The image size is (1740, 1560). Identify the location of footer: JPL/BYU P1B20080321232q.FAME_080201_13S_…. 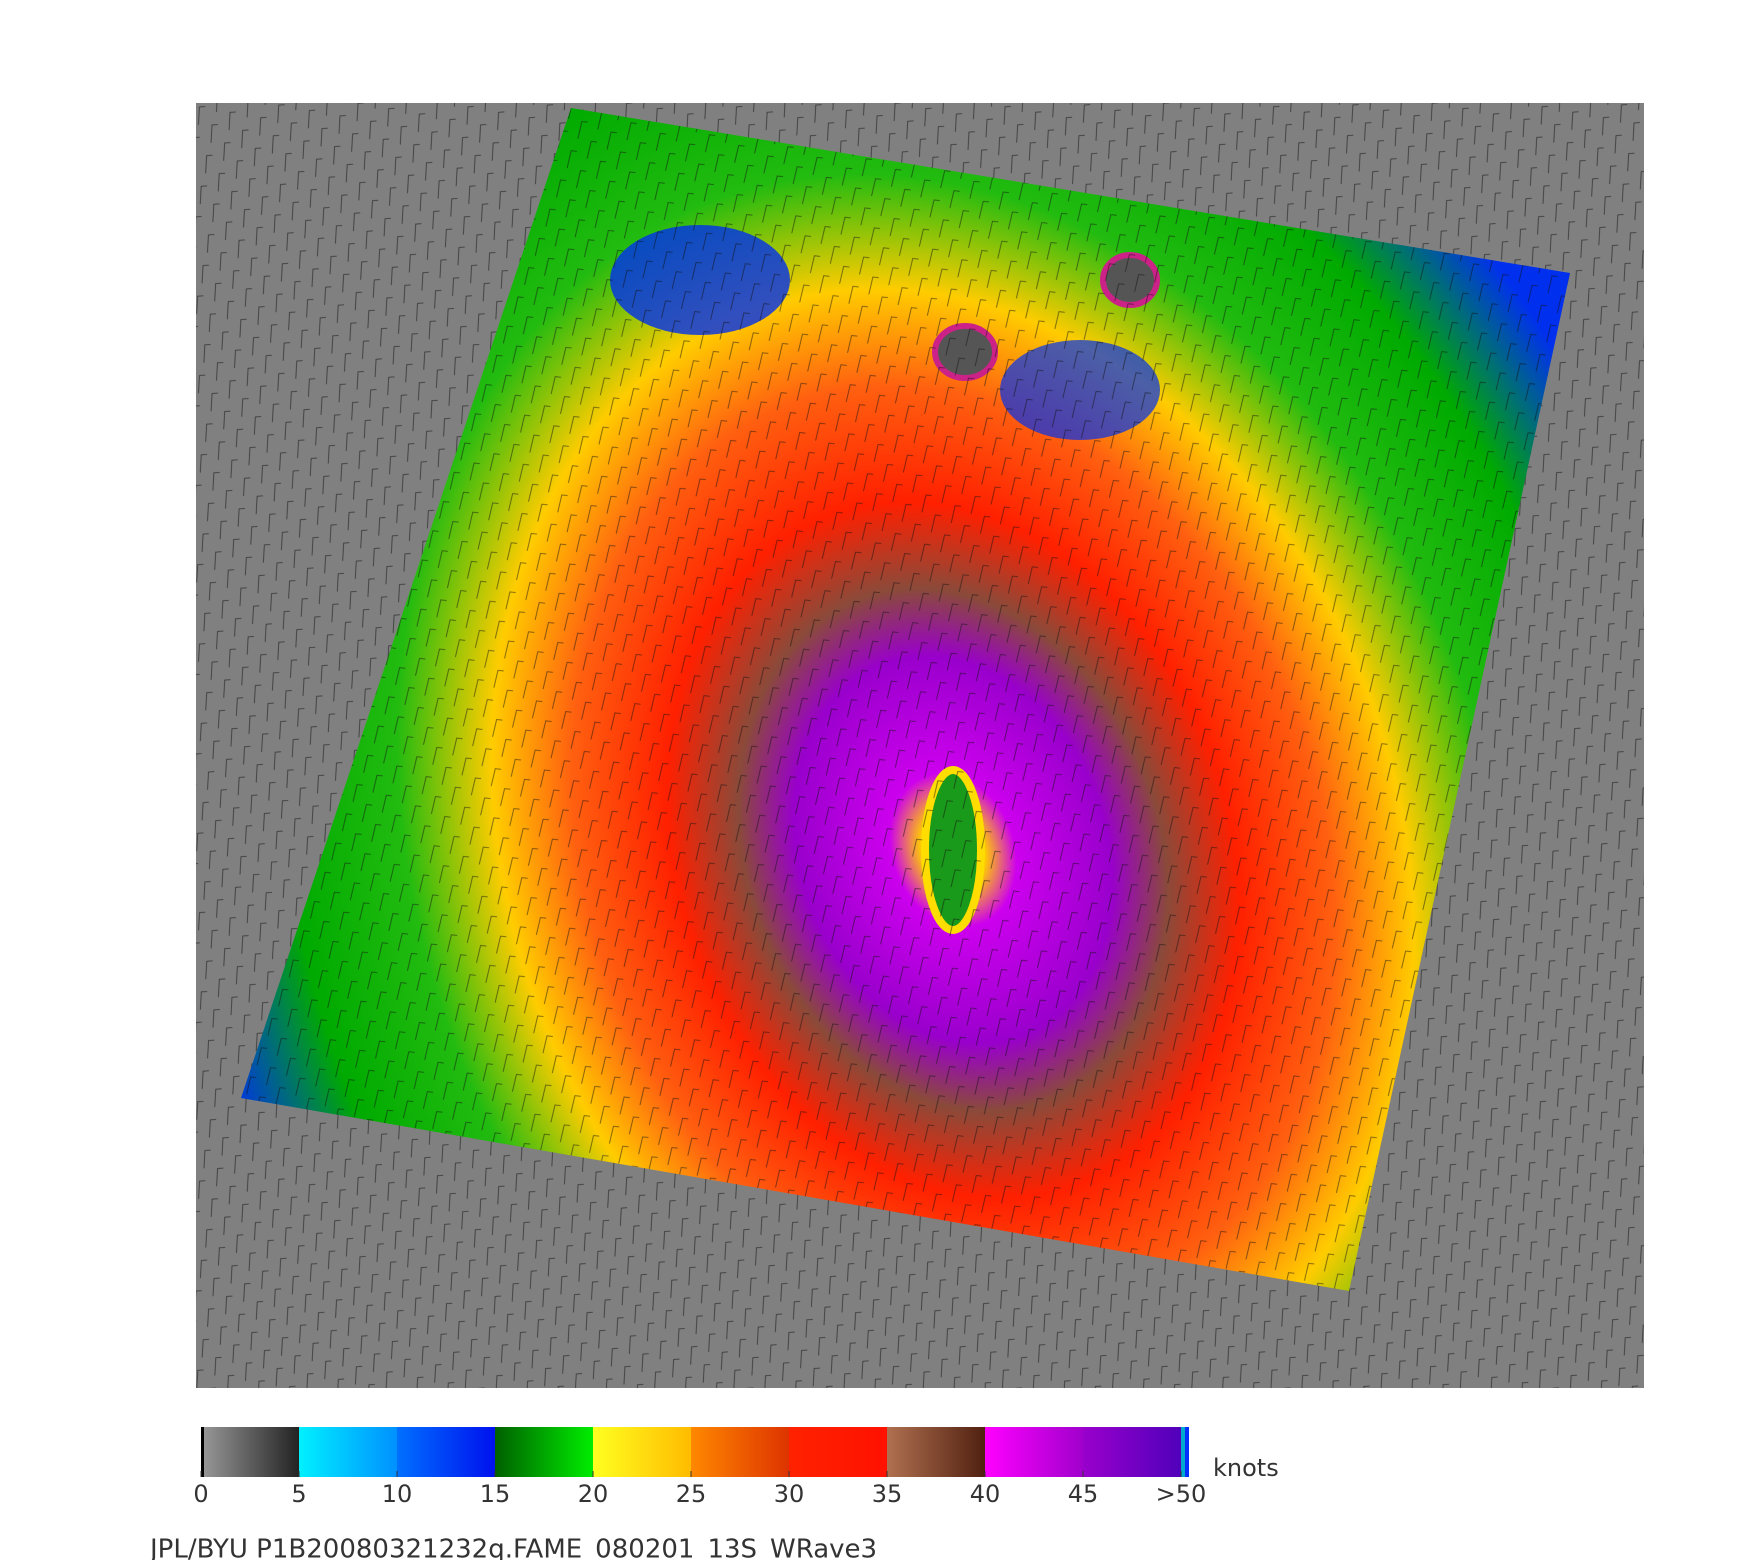
(512, 1547).